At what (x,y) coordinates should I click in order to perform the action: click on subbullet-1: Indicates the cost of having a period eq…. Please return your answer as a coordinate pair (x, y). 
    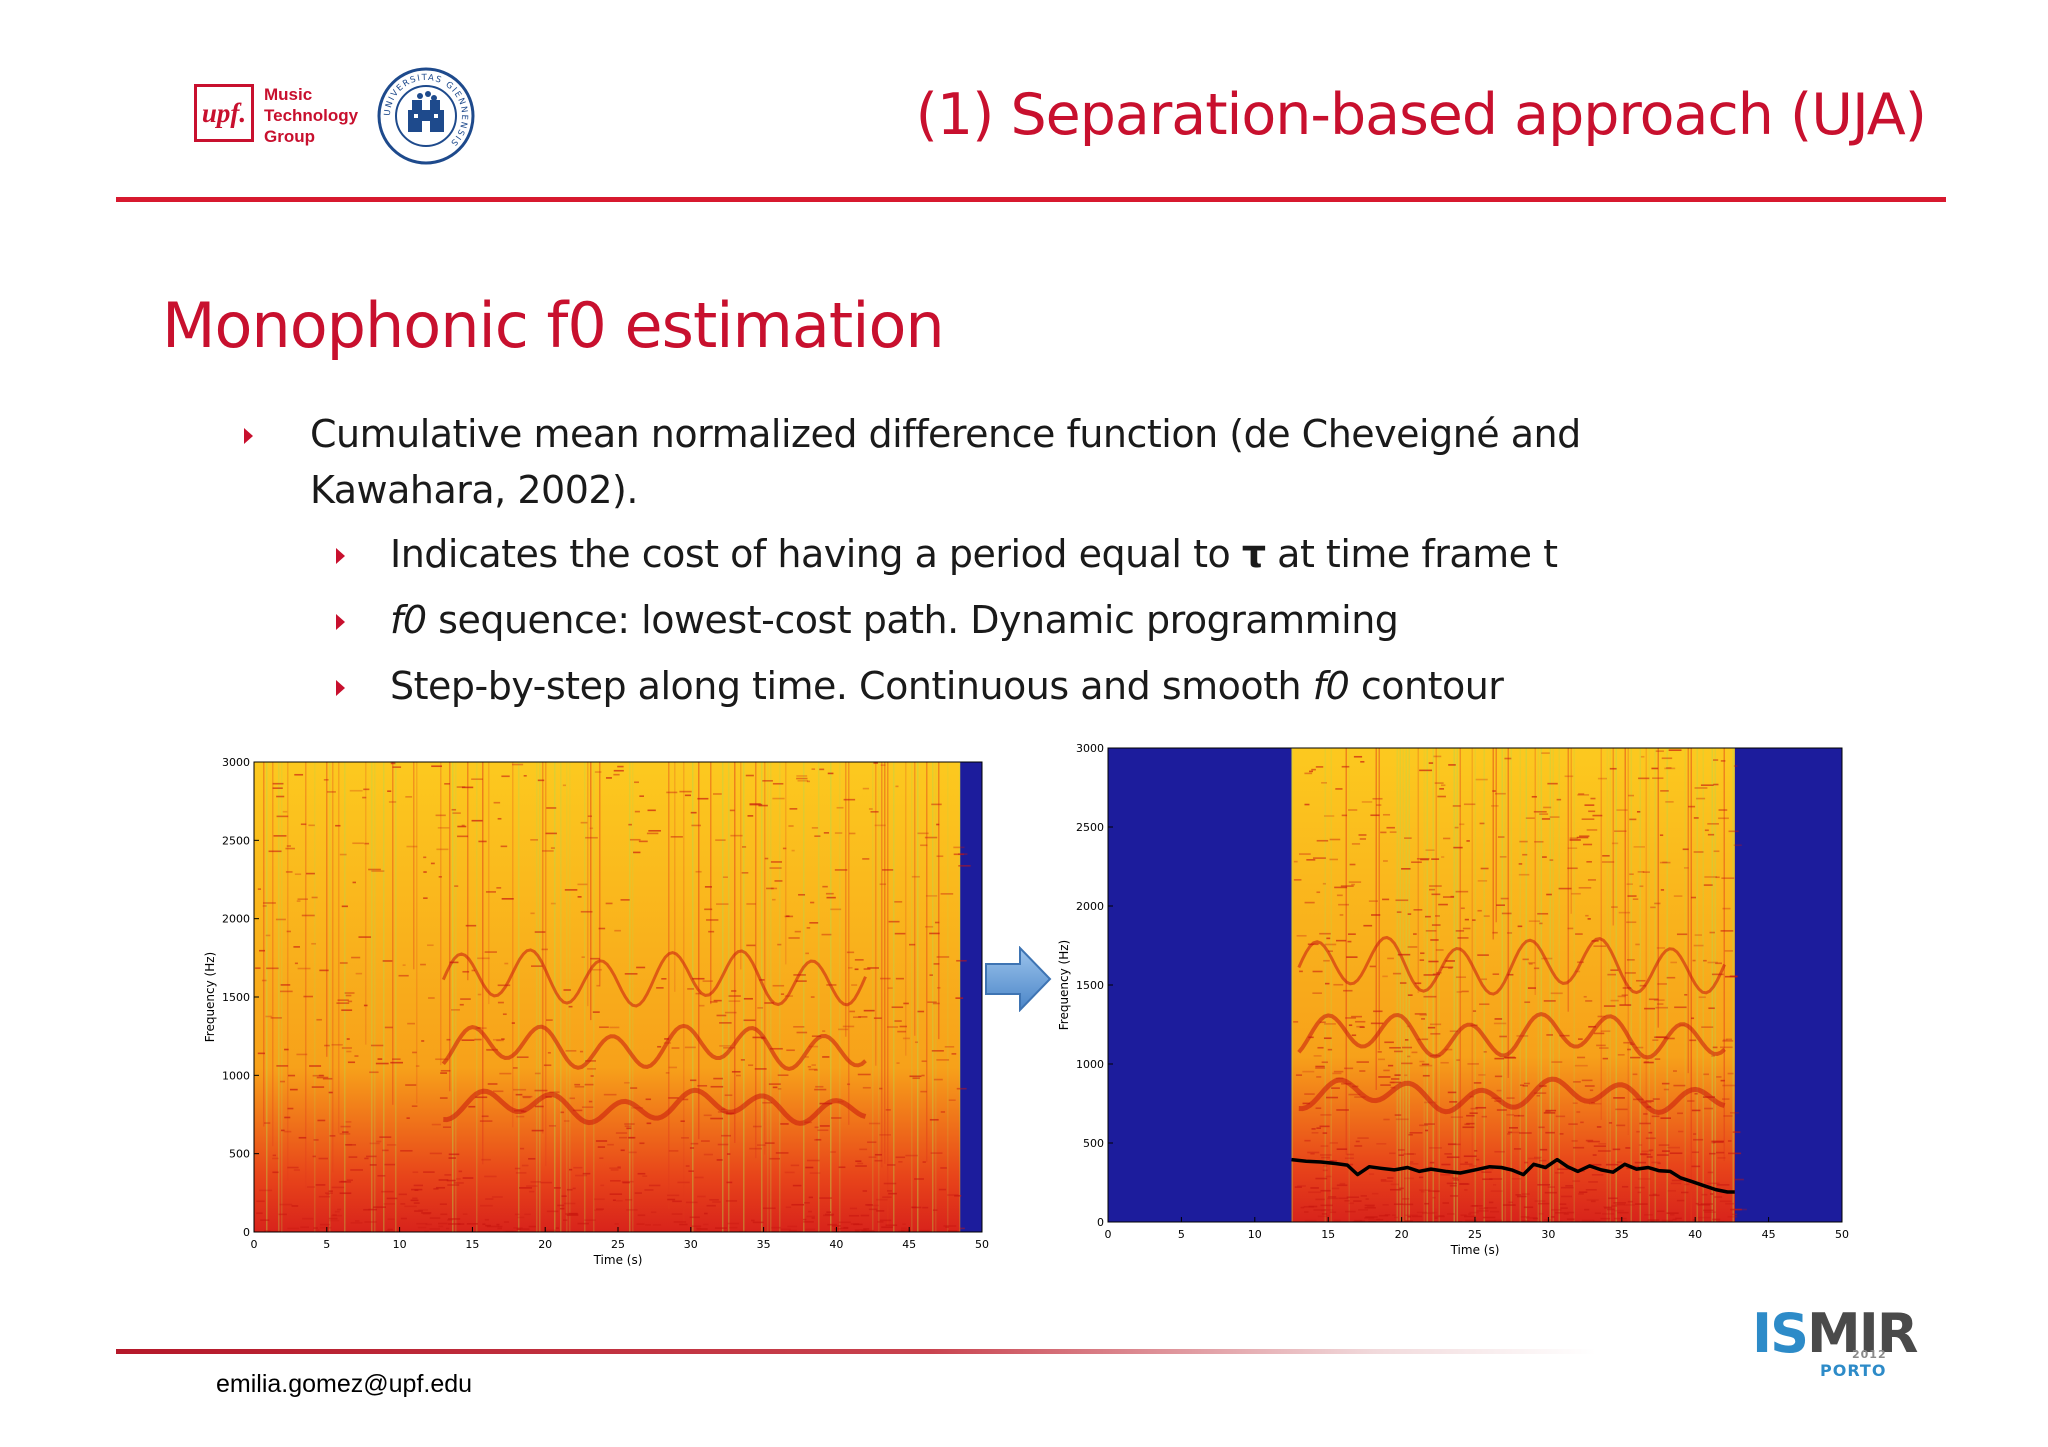
    Looking at the image, I should click on (974, 554).